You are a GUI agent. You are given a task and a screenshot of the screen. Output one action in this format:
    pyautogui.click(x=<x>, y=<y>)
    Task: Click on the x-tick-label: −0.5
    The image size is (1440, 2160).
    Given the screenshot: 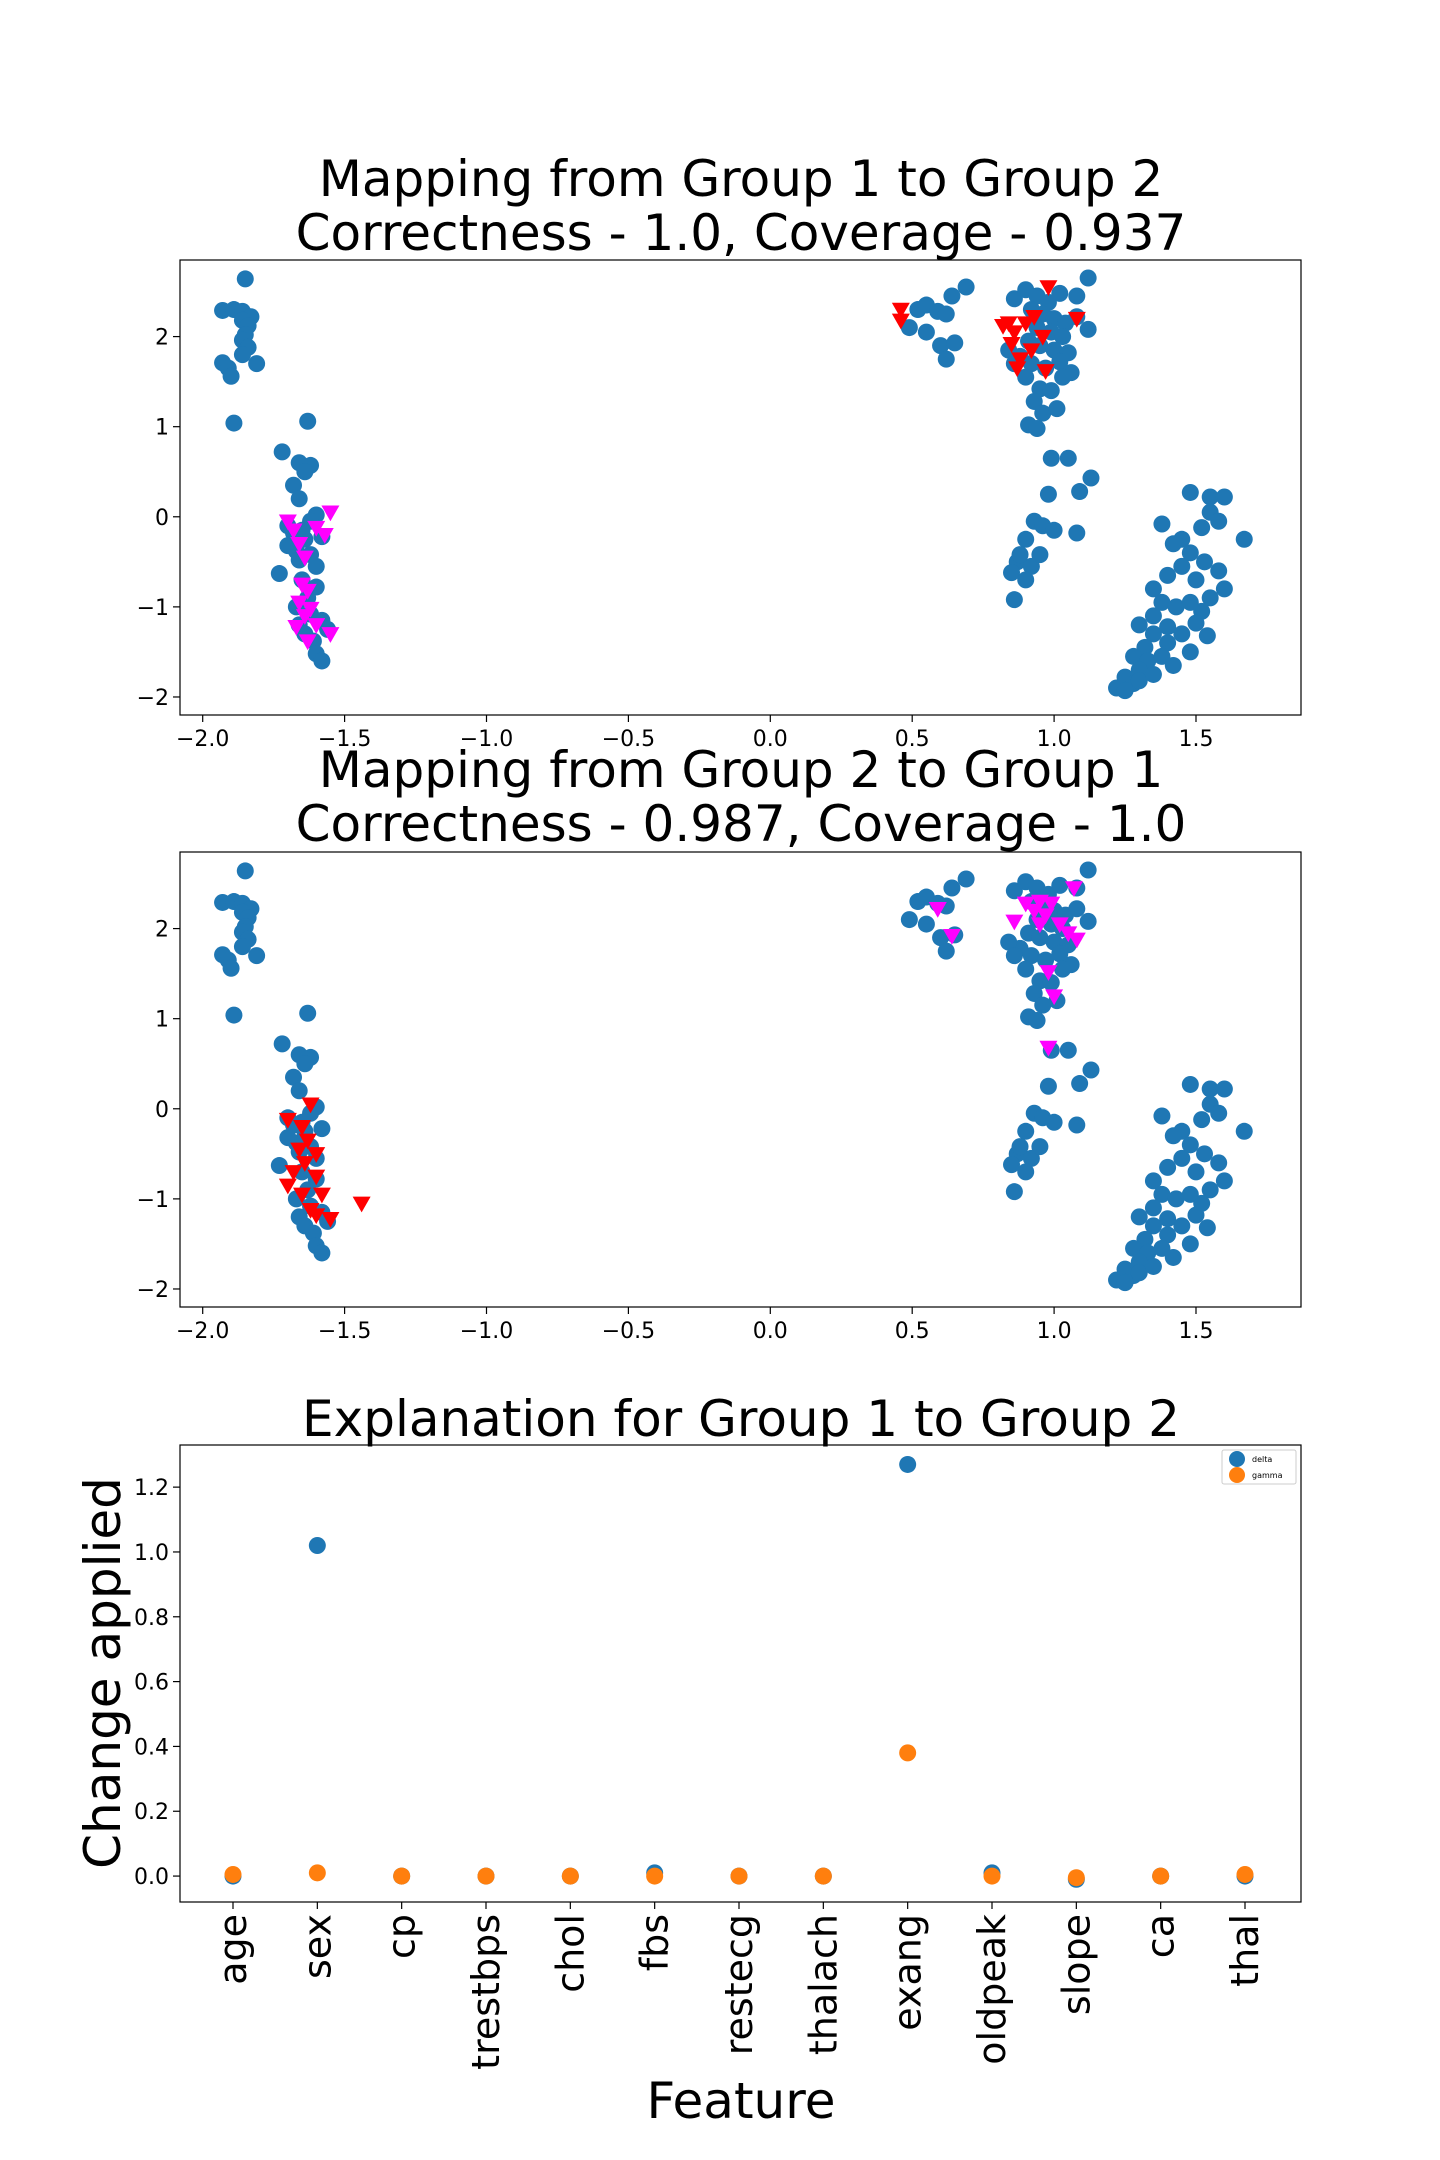 What is the action you would take?
    pyautogui.click(x=628, y=1331)
    